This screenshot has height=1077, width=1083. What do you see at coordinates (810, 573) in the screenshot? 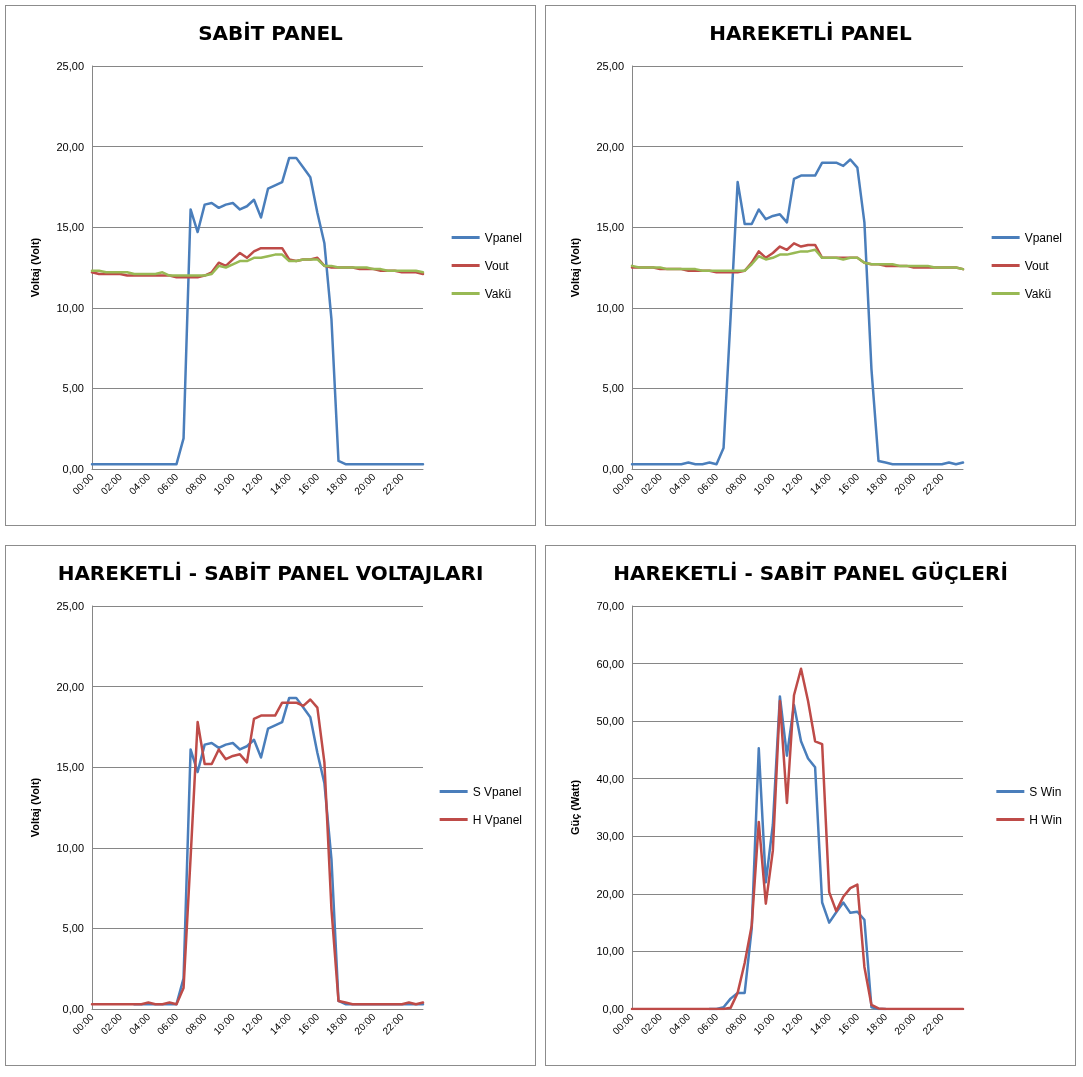
I see `chart-title: HAREKETLİ - SABİT PANEL GÜÇLERİ` at bounding box center [810, 573].